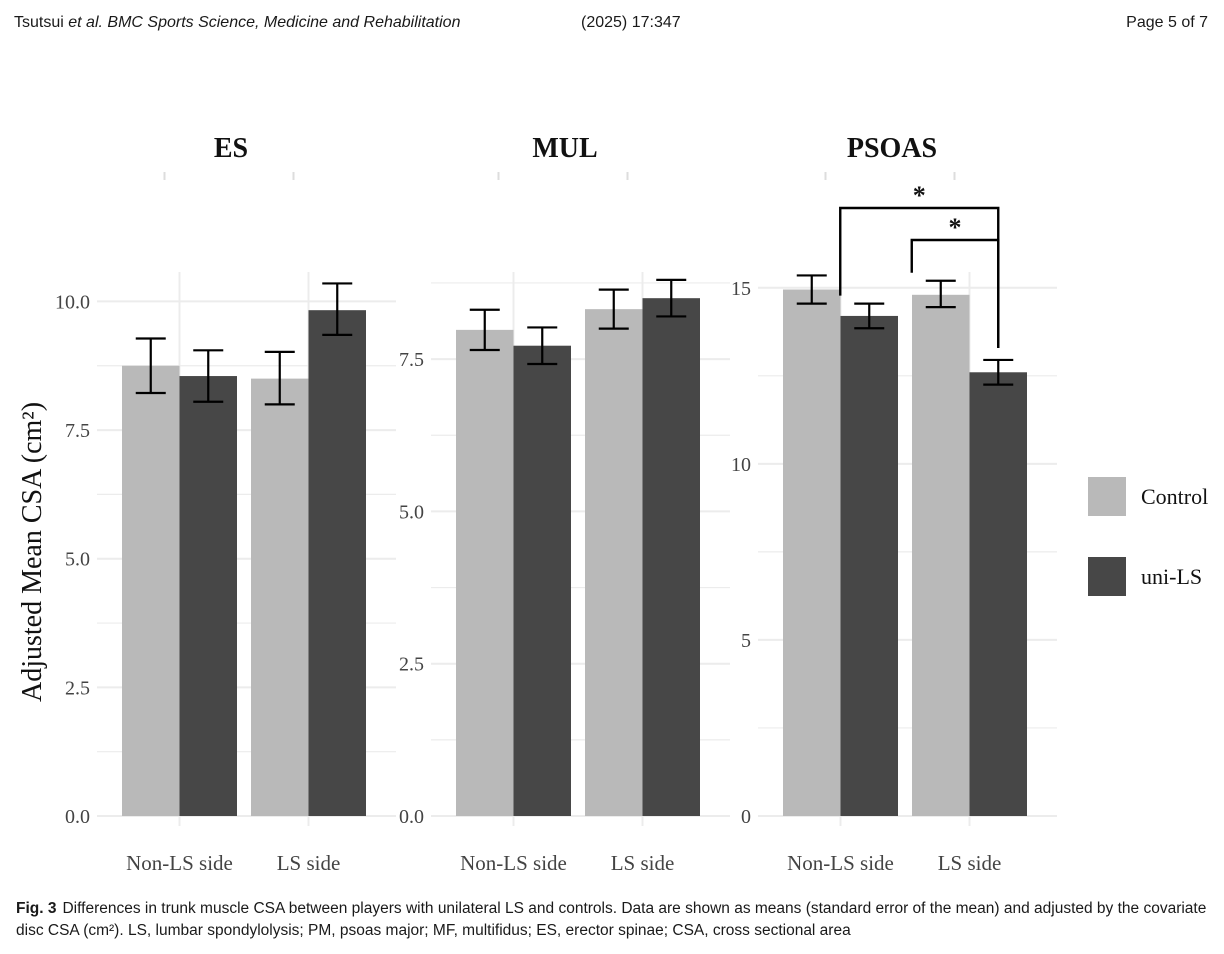 The width and height of the screenshot is (1224, 954). I want to click on panel-title-psoas: PSOAS, so click(892, 148).